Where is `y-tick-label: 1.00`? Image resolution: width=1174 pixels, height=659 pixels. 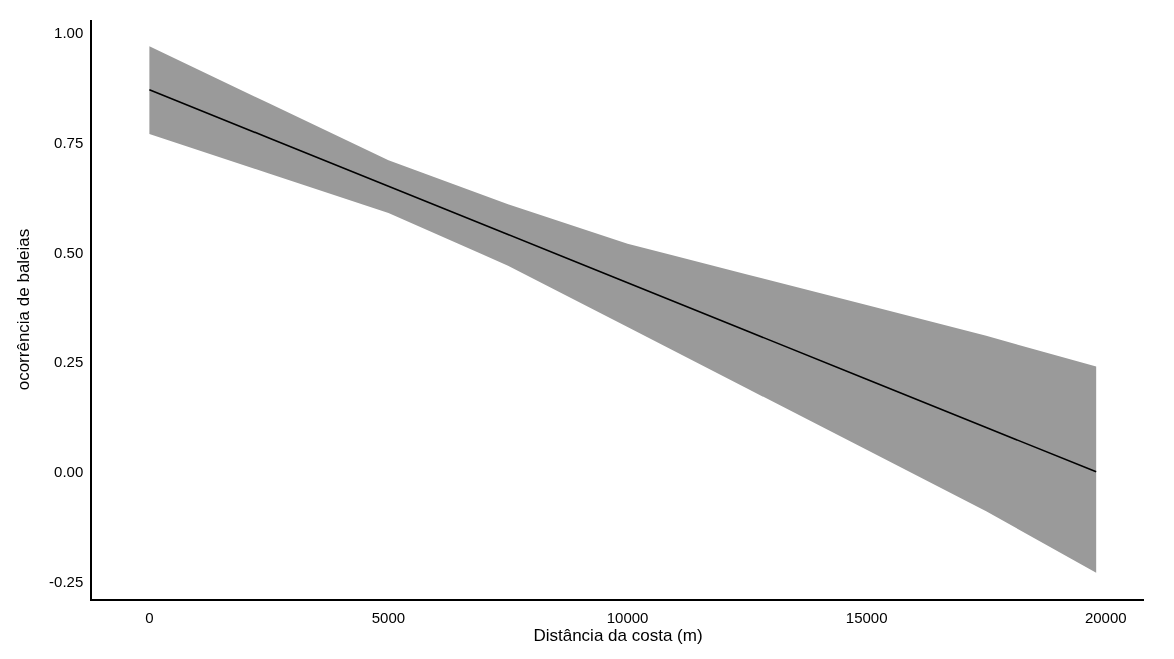 y-tick-label: 1.00 is located at coordinates (69, 33).